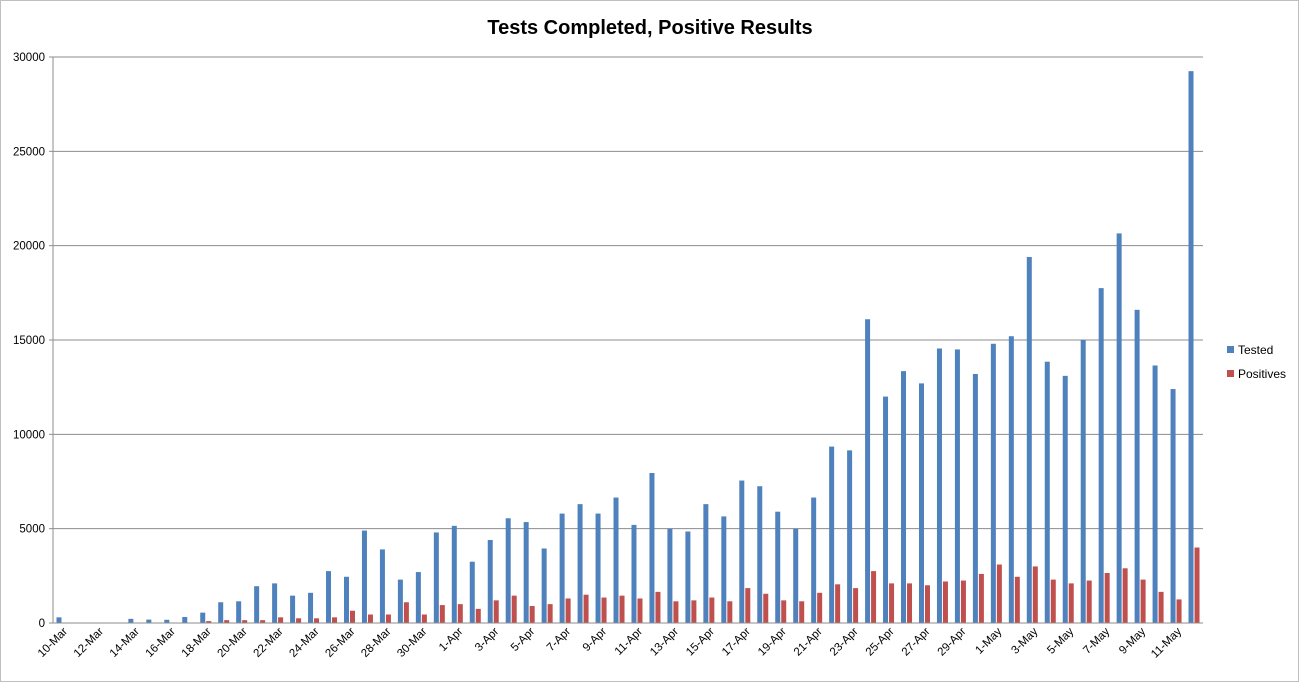 This screenshot has height=682, width=1299. Describe the element at coordinates (772, 642) in the screenshot. I see `x-tick-label: 19-Apr` at that location.